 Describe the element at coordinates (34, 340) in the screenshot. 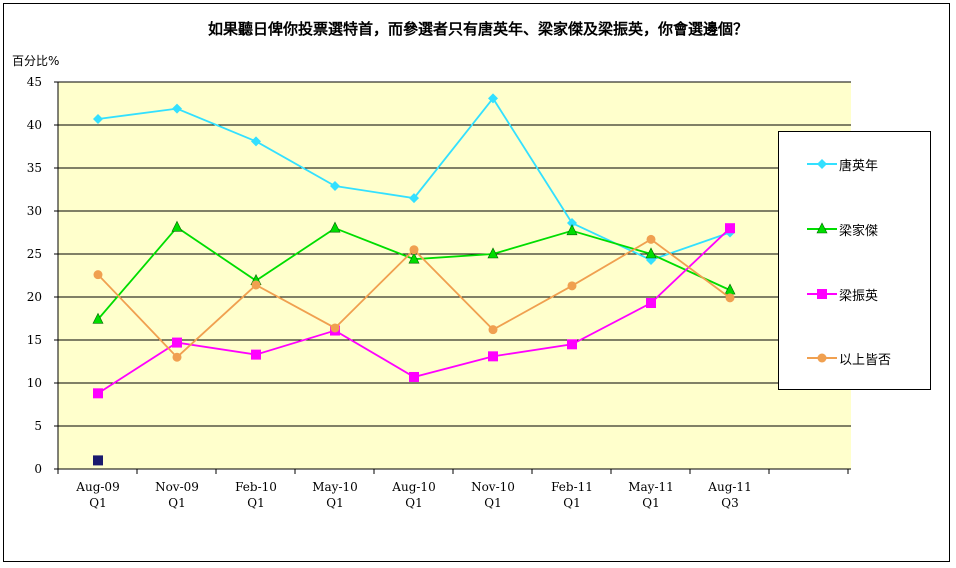

I see `y-tick-label: 15` at that location.